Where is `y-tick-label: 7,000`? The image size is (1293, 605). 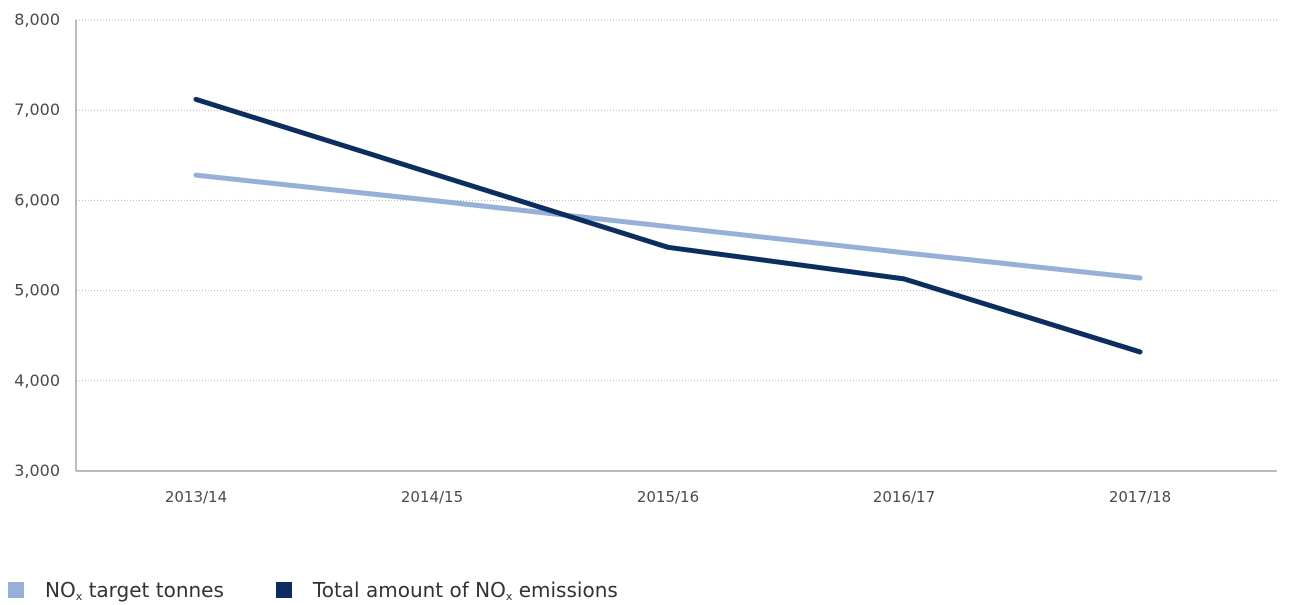
y-tick-label: 7,000 is located at coordinates (37, 109).